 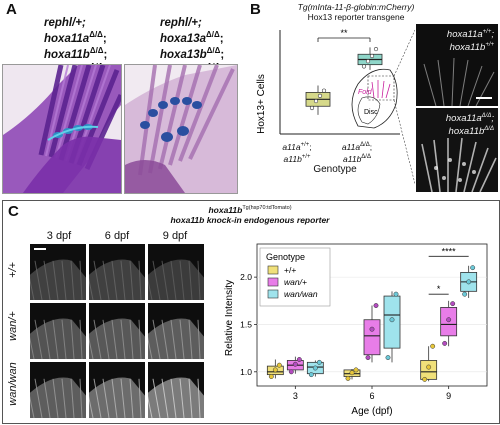 What do you see at coordinates (75, 37) in the screenshot?
I see `genotype-line: hoxa11aΔ/Δ;` at bounding box center [75, 37].